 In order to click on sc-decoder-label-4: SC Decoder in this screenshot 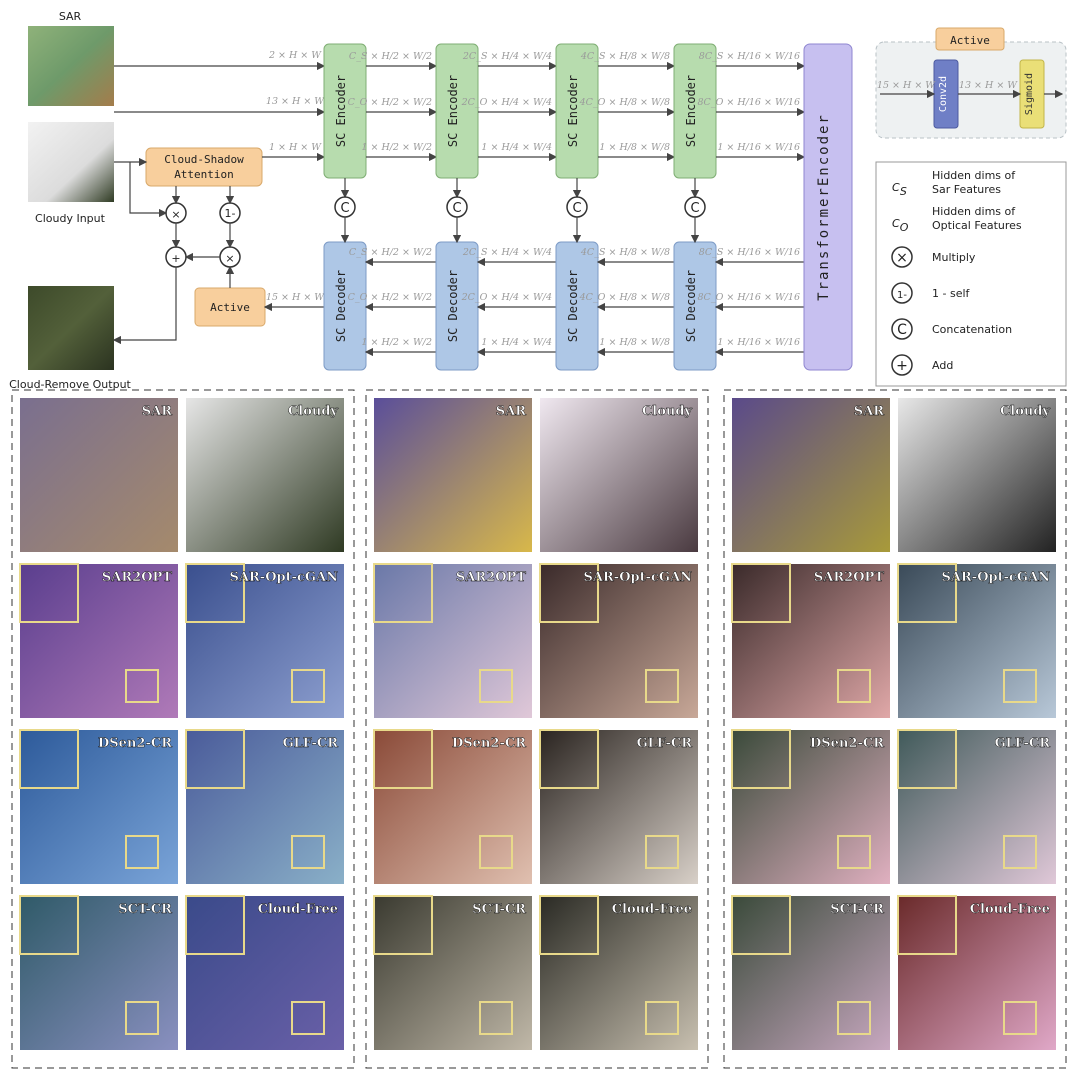, I will do `click(691, 306)`.